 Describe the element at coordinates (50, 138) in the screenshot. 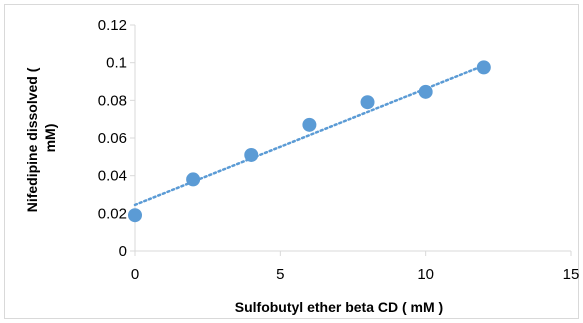

I see `y-axis-title-line-2: mM)` at that location.